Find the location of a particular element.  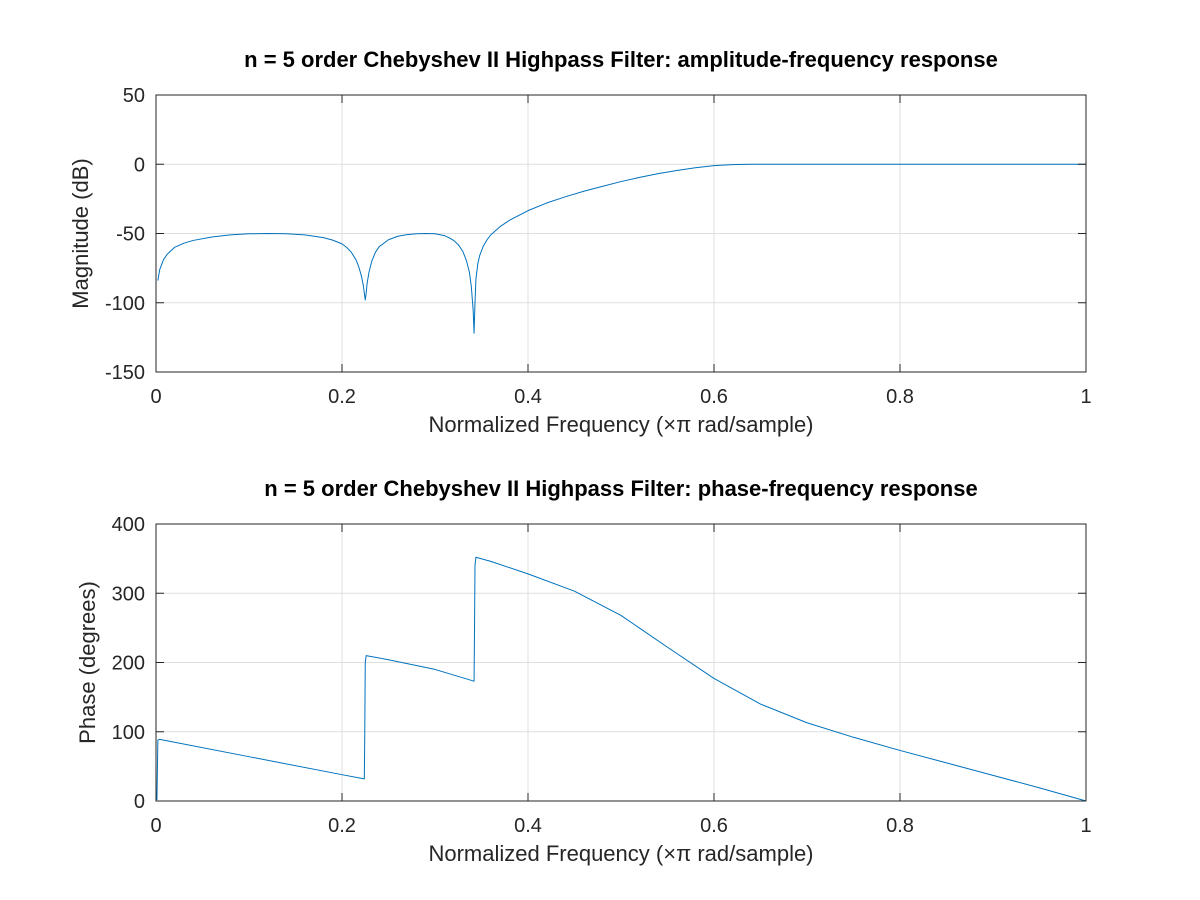

magnitude-x-tick-label: 0.4 is located at coordinates (528, 397).